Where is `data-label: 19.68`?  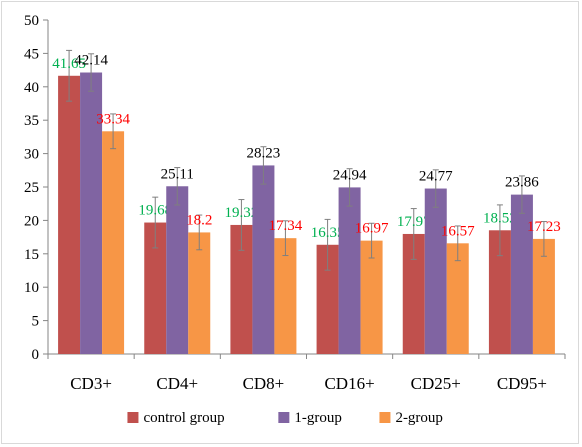 data-label: 19.68 is located at coordinates (155, 211).